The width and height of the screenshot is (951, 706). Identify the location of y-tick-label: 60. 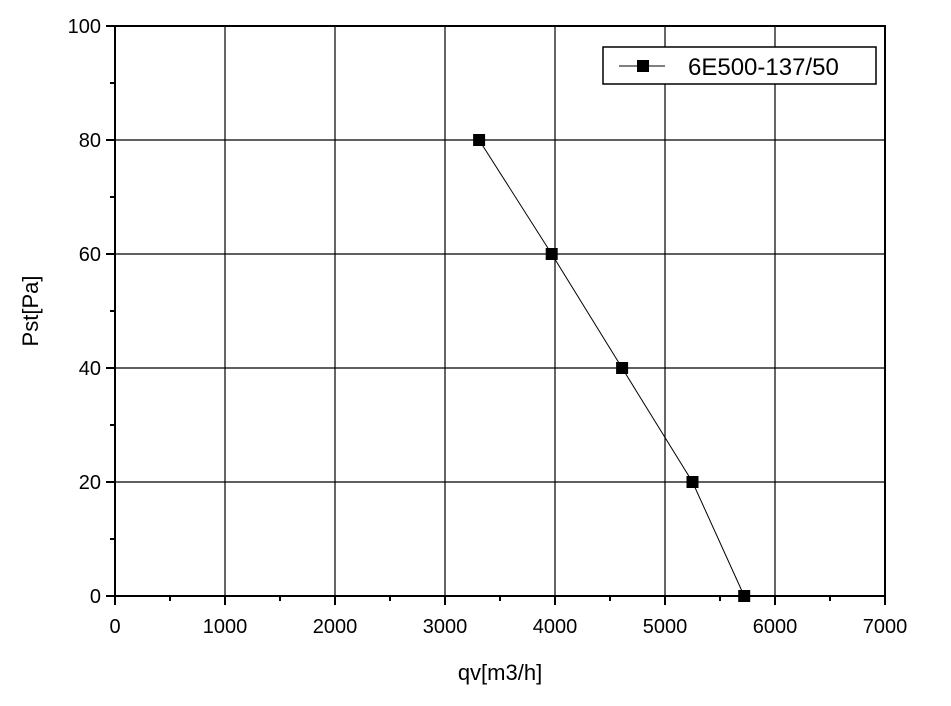
(90, 255).